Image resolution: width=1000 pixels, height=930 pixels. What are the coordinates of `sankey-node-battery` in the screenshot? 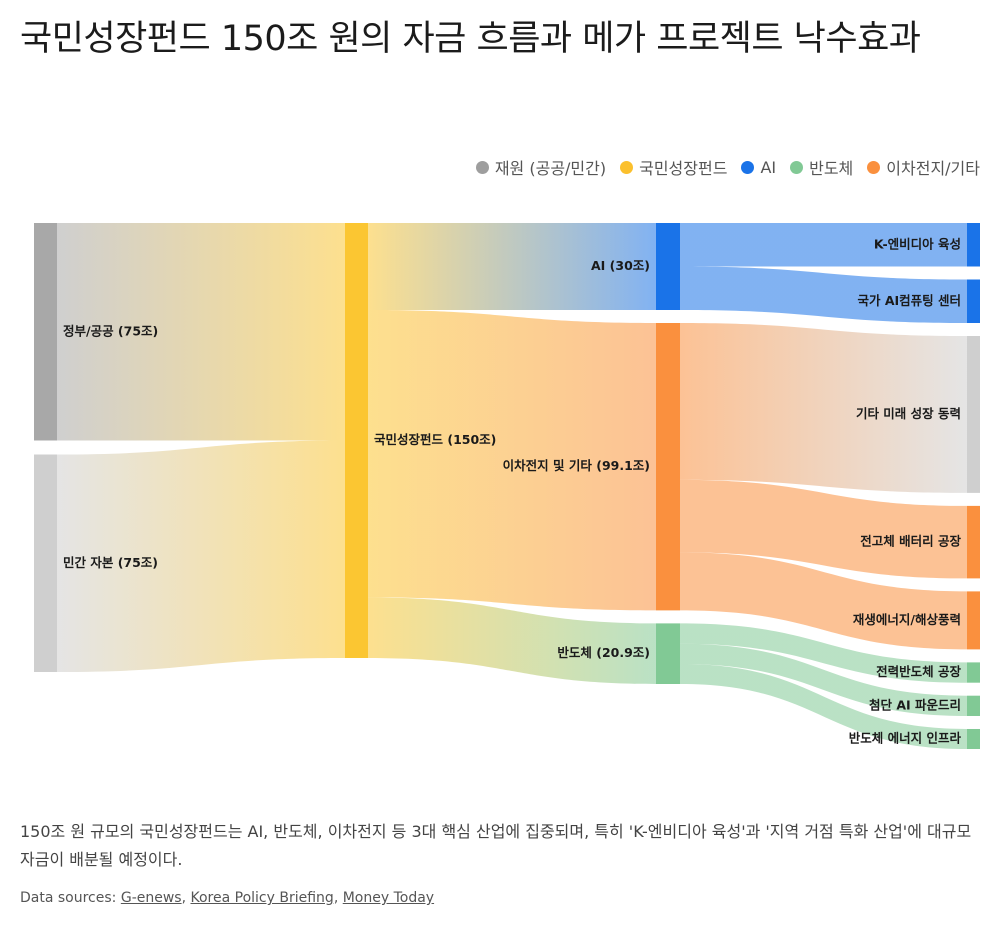 It's located at (668, 467).